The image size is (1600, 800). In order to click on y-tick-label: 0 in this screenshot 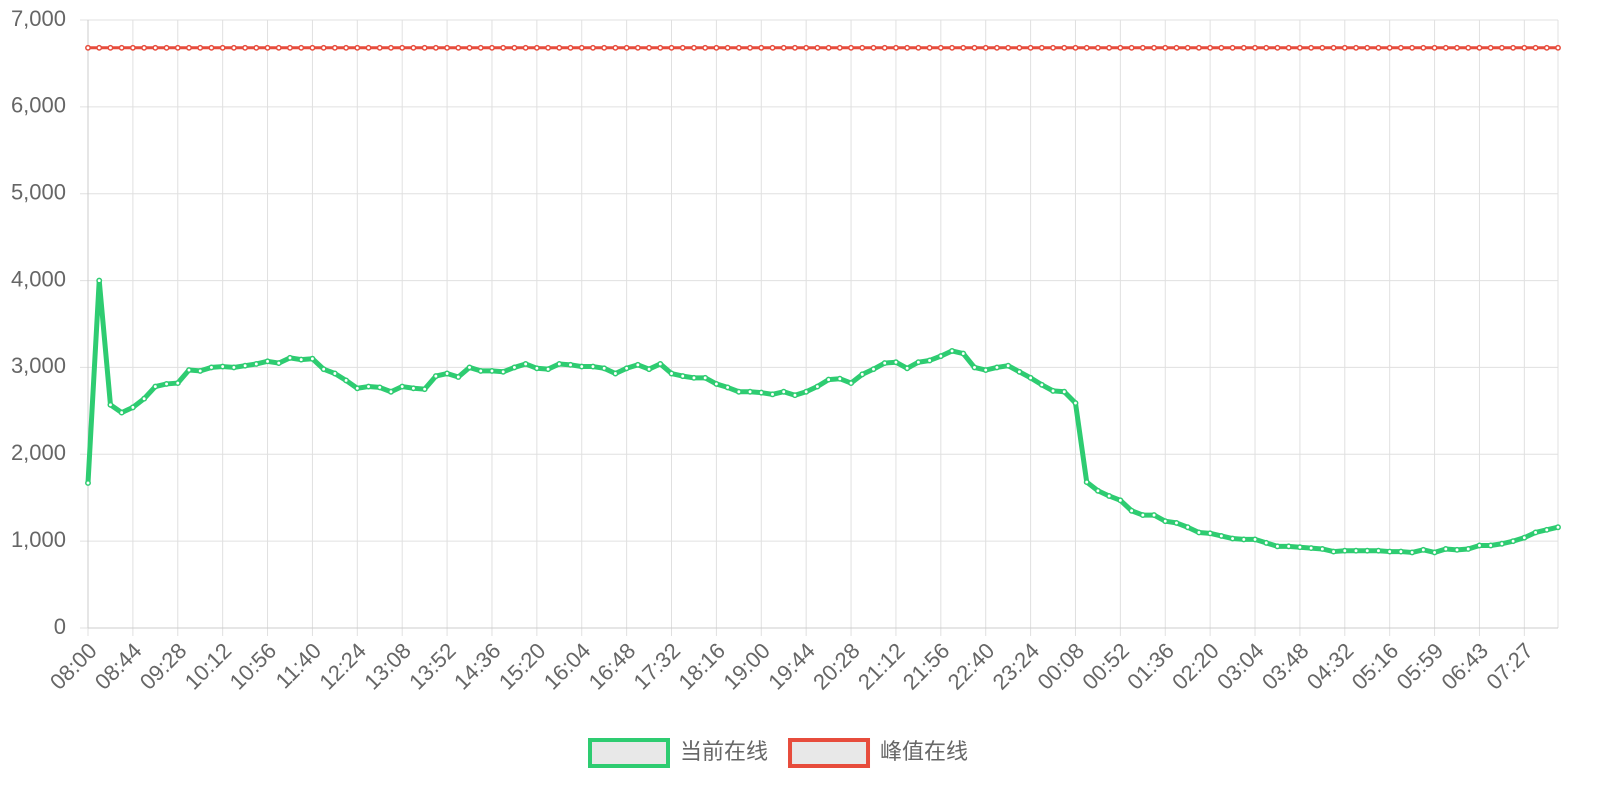, I will do `click(60, 626)`.